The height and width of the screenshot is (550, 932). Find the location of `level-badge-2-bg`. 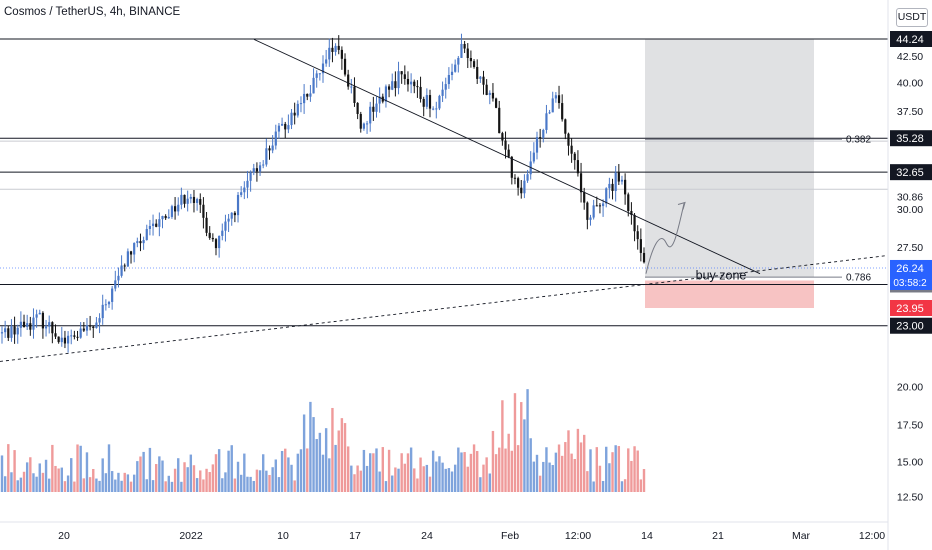

level-badge-2-bg is located at coordinates (911, 172).